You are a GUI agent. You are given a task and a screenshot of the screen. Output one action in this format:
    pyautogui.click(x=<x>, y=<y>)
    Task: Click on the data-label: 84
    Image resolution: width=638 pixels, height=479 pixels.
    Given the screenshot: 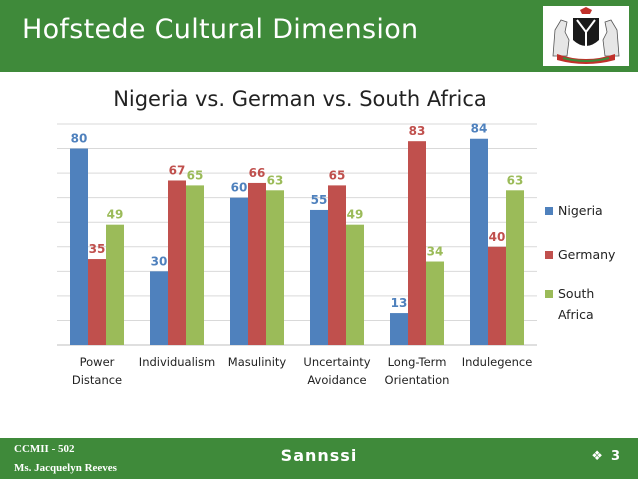 What is the action you would take?
    pyautogui.click(x=479, y=129)
    